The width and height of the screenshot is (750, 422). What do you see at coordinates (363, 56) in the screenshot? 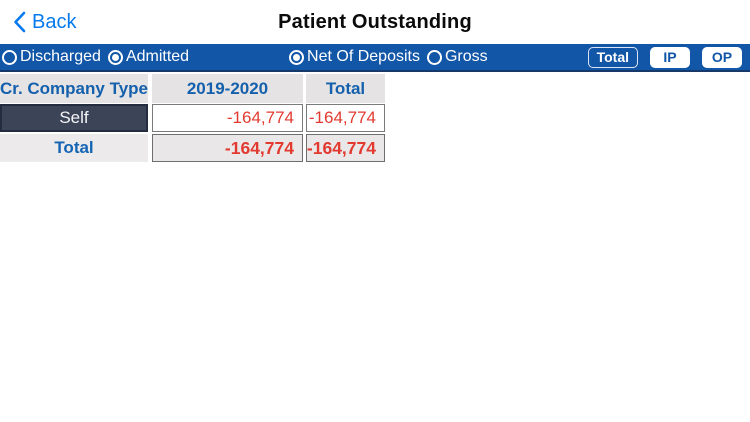
I see `radio-net-of-deposits-label: Net Of Deposits` at bounding box center [363, 56].